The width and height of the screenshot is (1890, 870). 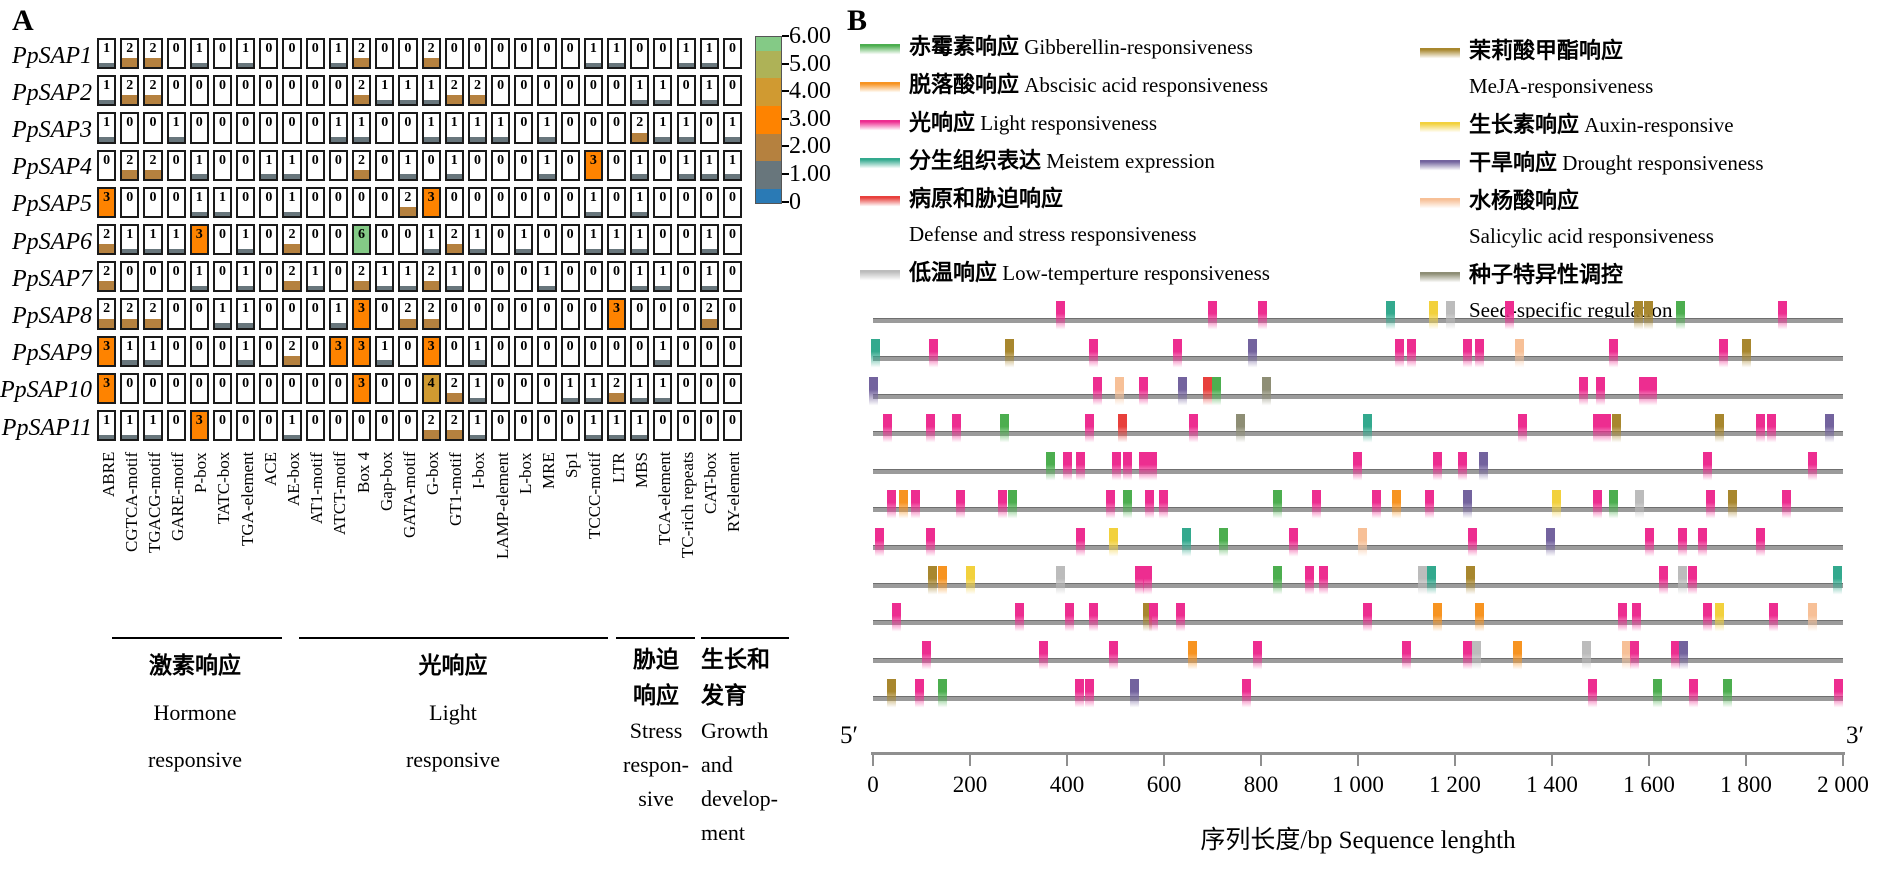 What do you see at coordinates (880, 49) in the screenshot?
I see `legend-swatch-gib` at bounding box center [880, 49].